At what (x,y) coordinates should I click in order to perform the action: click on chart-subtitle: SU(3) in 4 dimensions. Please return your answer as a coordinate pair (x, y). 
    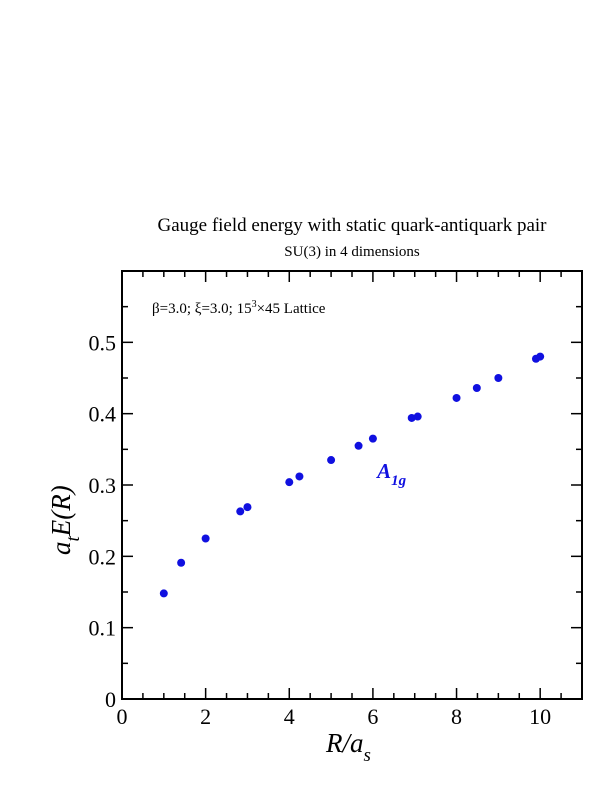
    Looking at the image, I should click on (352, 252).